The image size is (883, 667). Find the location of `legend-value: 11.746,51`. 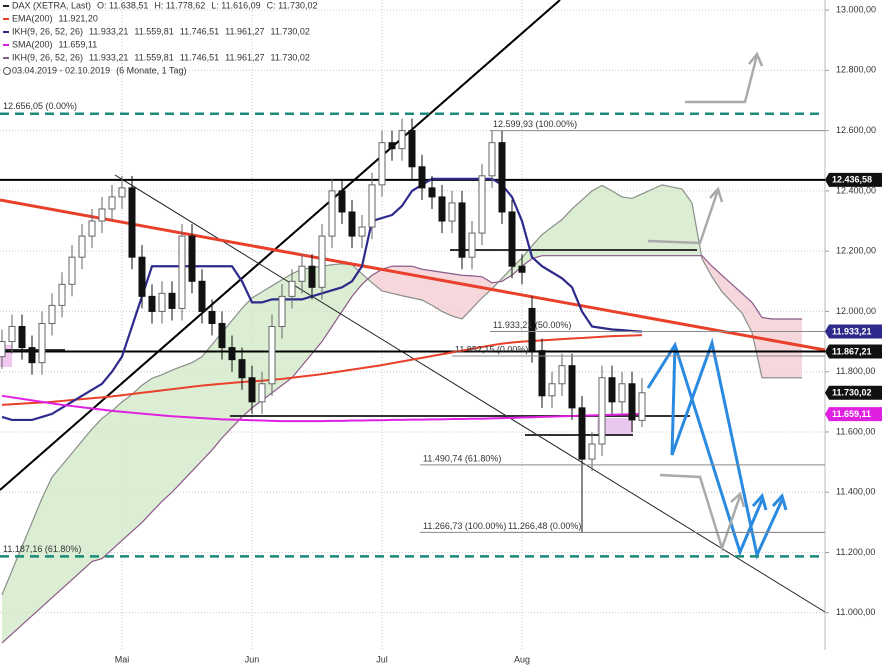

legend-value: 11.746,51 is located at coordinates (199, 57).